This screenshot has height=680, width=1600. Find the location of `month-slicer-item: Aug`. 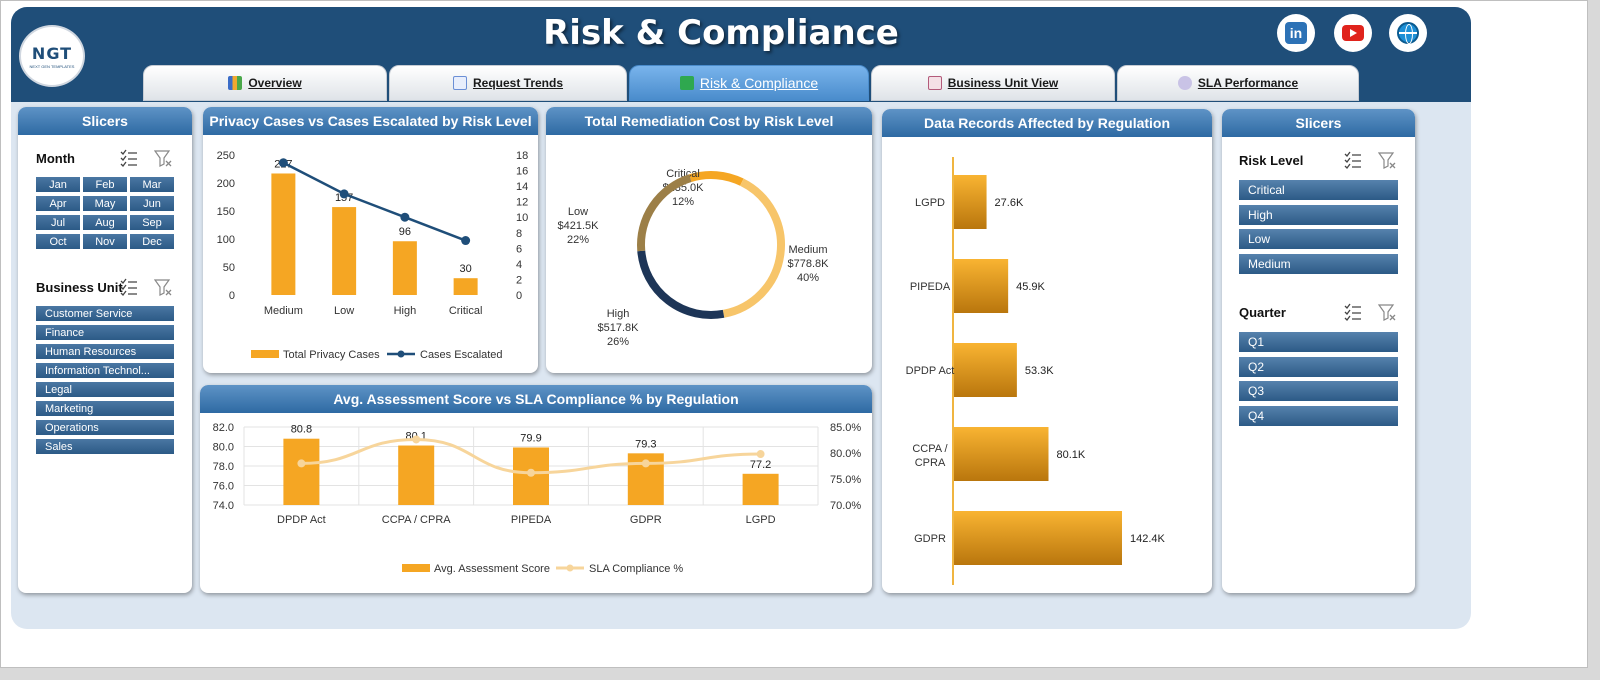

month-slicer-item: Aug is located at coordinates (105, 222).